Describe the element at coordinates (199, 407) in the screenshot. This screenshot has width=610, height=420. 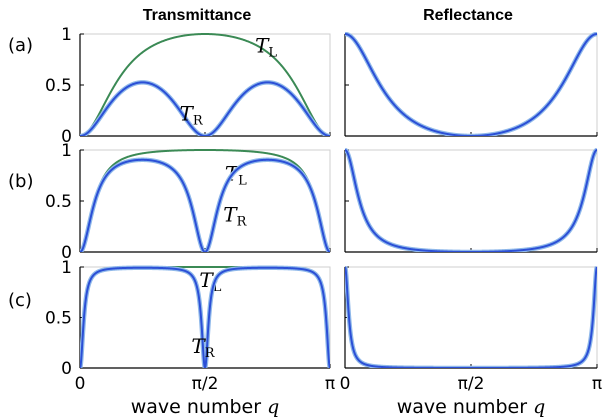
I see `x-axis-label-left-text: wave number` at that location.